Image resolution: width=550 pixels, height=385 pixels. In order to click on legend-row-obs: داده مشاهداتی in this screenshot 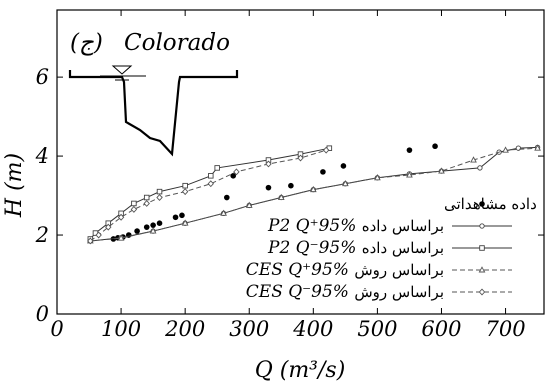, I will do `click(490, 204)`.